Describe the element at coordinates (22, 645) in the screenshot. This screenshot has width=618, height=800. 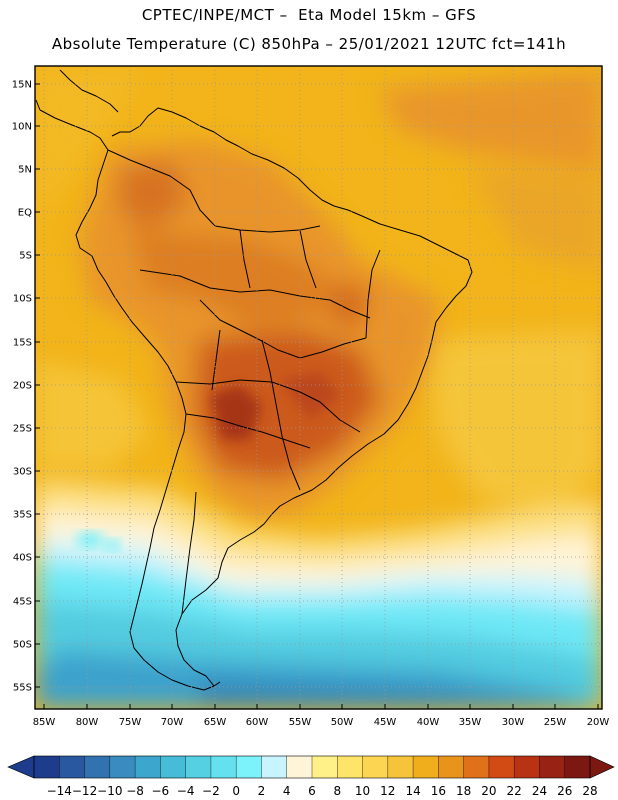
I see `lat-label-50s: 50S` at that location.